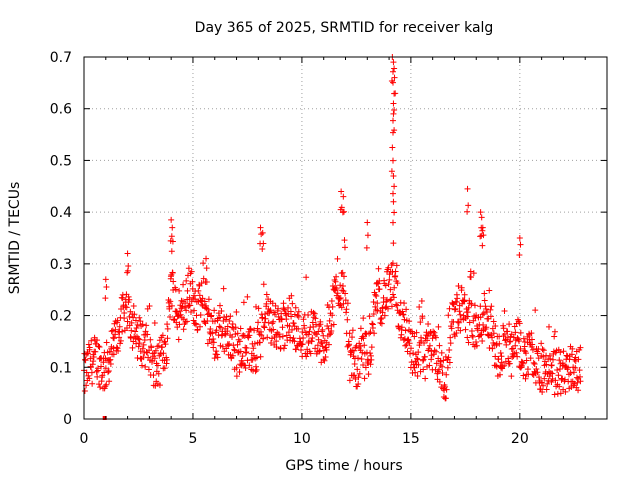 This screenshot has width=640, height=480. Describe the element at coordinates (67, 420) in the screenshot. I see `y-tick-label: 0` at that location.